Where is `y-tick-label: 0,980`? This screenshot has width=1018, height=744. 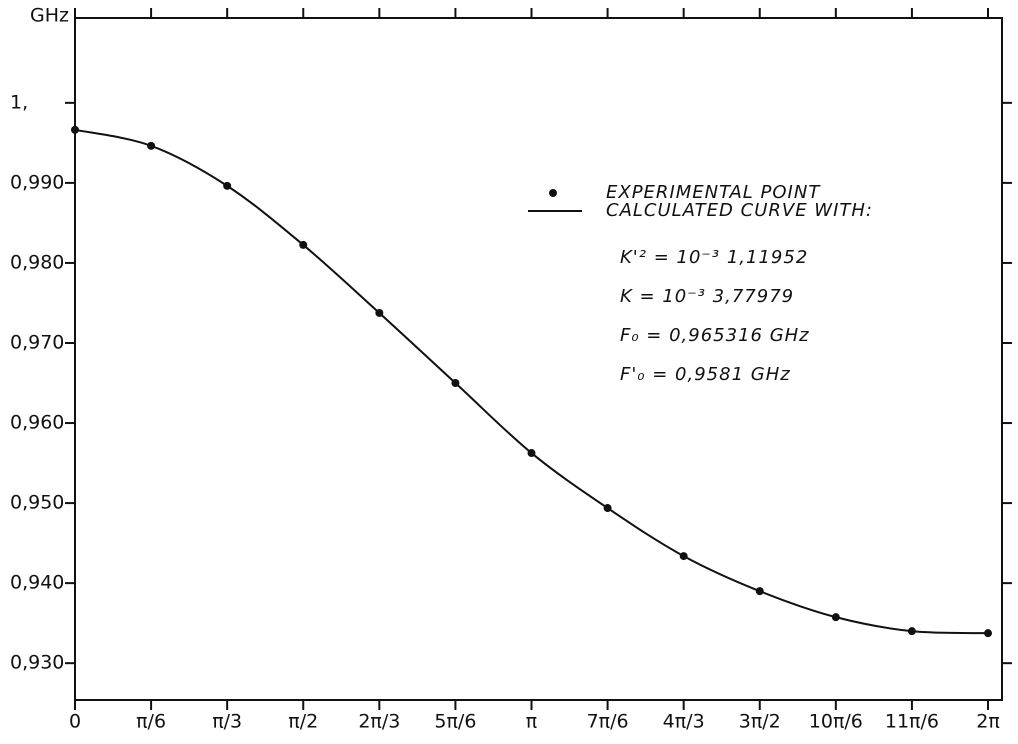
y-tick-label: 0,980 is located at coordinates (37, 262).